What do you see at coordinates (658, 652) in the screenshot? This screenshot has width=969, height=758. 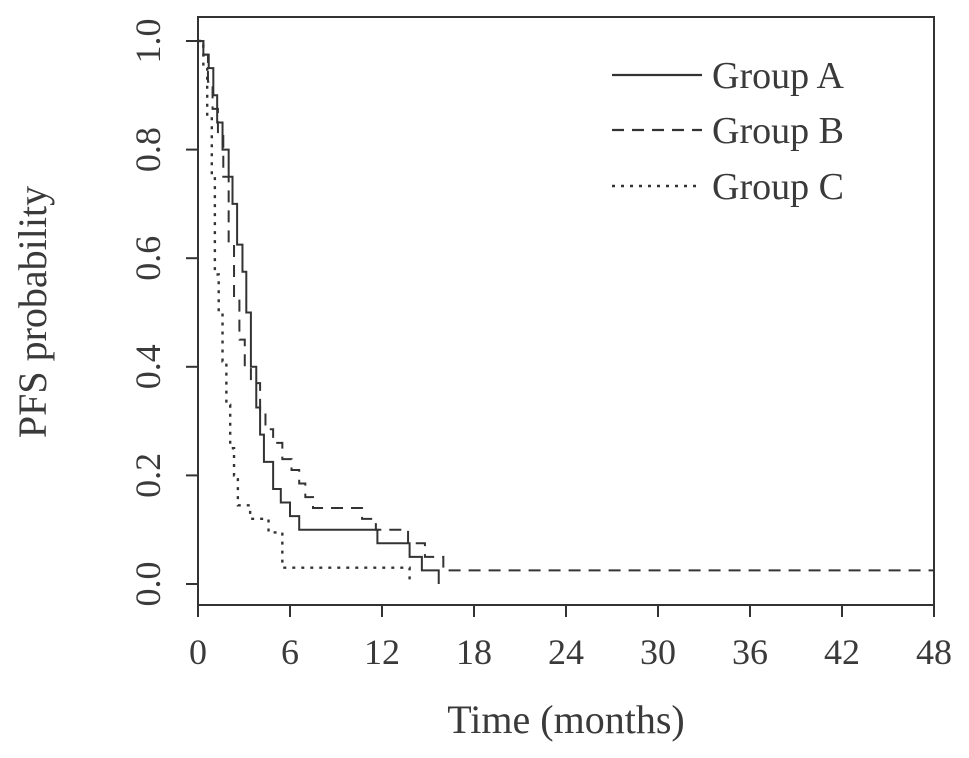 I see `x-tick-label: 30` at bounding box center [658, 652].